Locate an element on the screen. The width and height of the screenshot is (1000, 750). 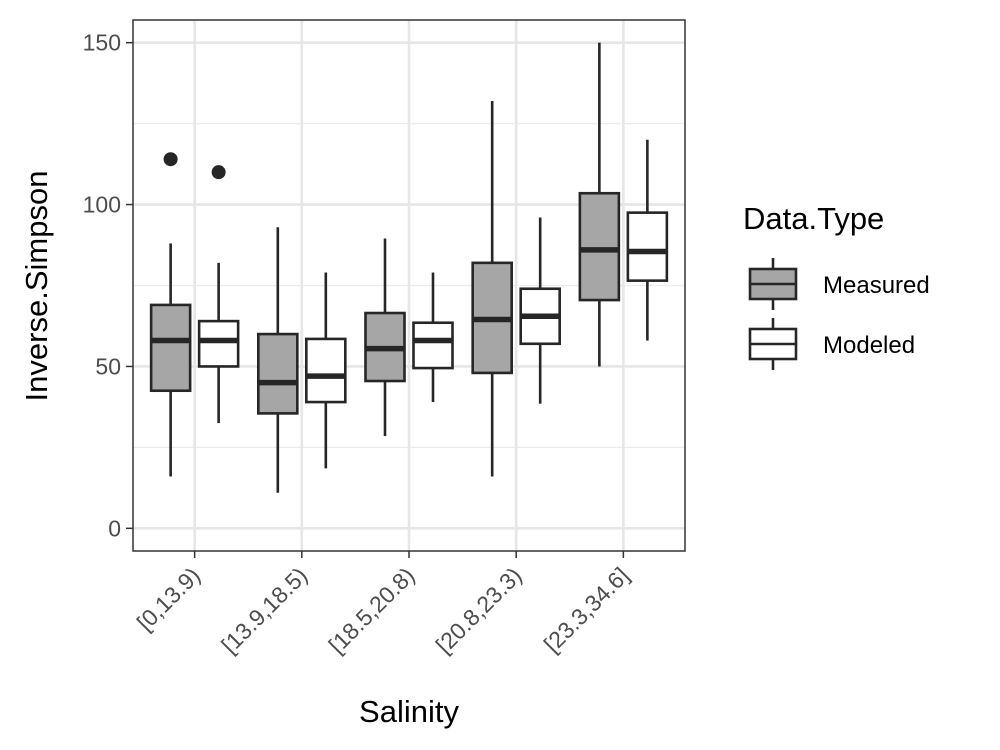
legend-item-measured: Measured is located at coordinates (839, 284).